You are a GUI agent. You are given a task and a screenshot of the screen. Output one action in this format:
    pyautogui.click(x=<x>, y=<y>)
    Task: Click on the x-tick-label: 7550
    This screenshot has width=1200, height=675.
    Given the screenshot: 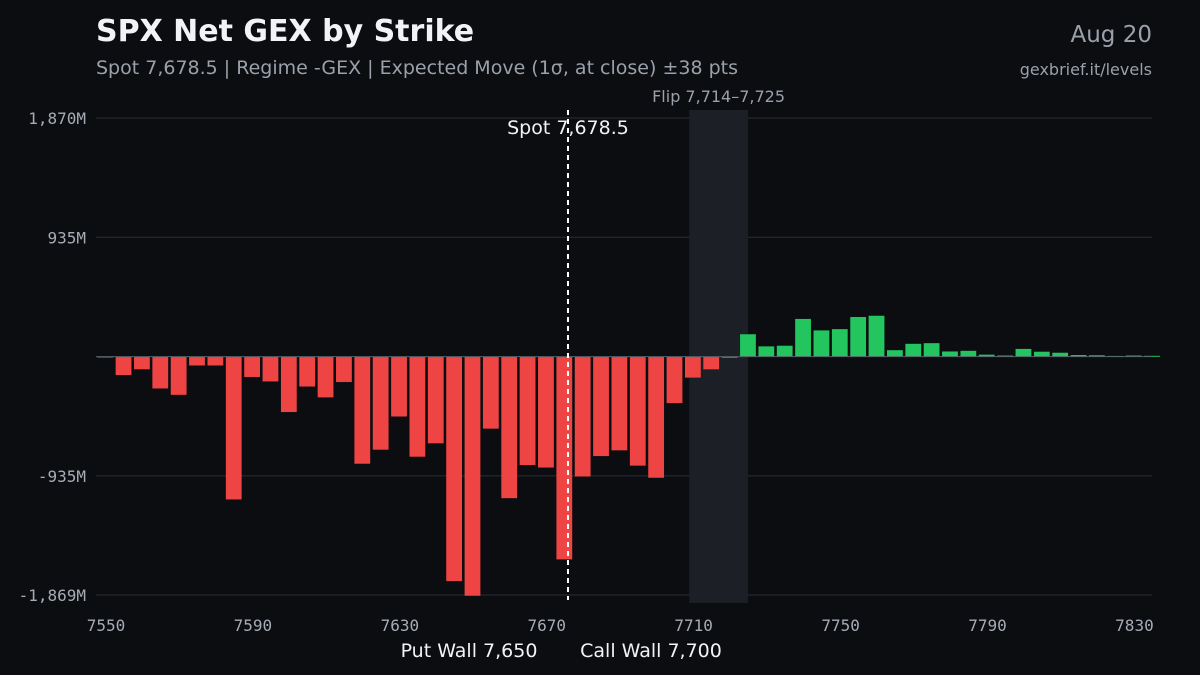 What is the action you would take?
    pyautogui.click(x=106, y=625)
    